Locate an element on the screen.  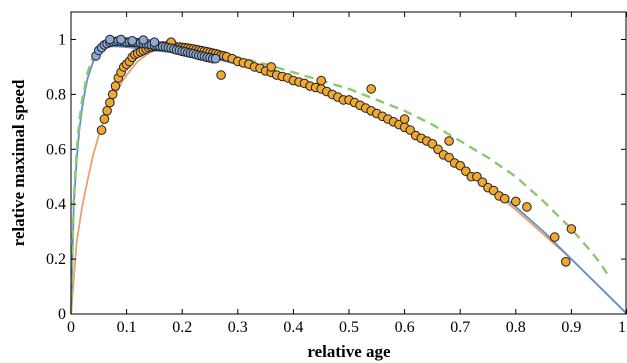
x-tick-label: 0.9 is located at coordinates (571, 327).